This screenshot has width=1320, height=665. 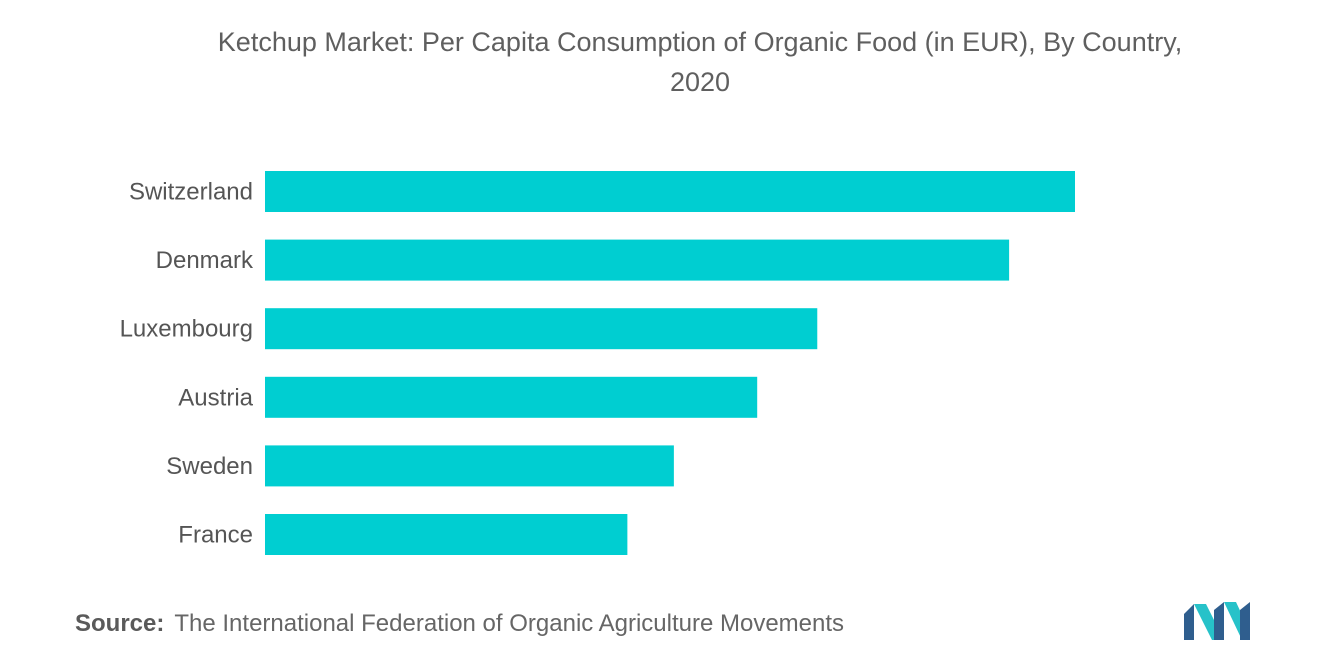 I want to click on category-label-austria: Austria, so click(x=215, y=397).